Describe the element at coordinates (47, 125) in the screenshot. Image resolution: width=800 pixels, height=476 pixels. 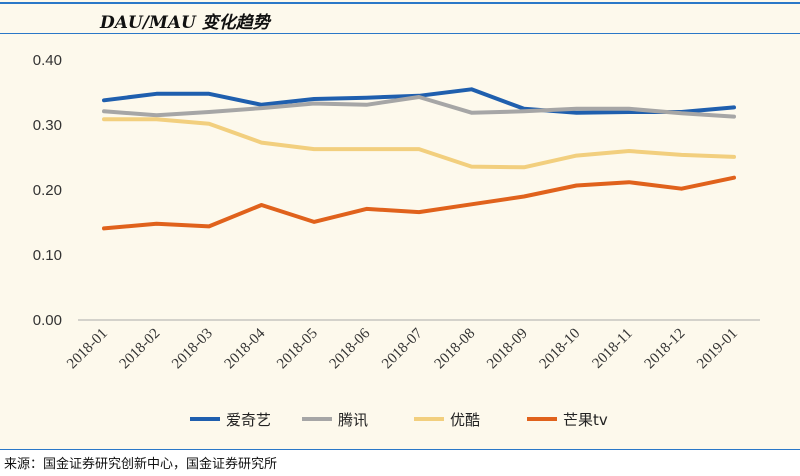
I see `y-tick-label: 0.30` at that location.